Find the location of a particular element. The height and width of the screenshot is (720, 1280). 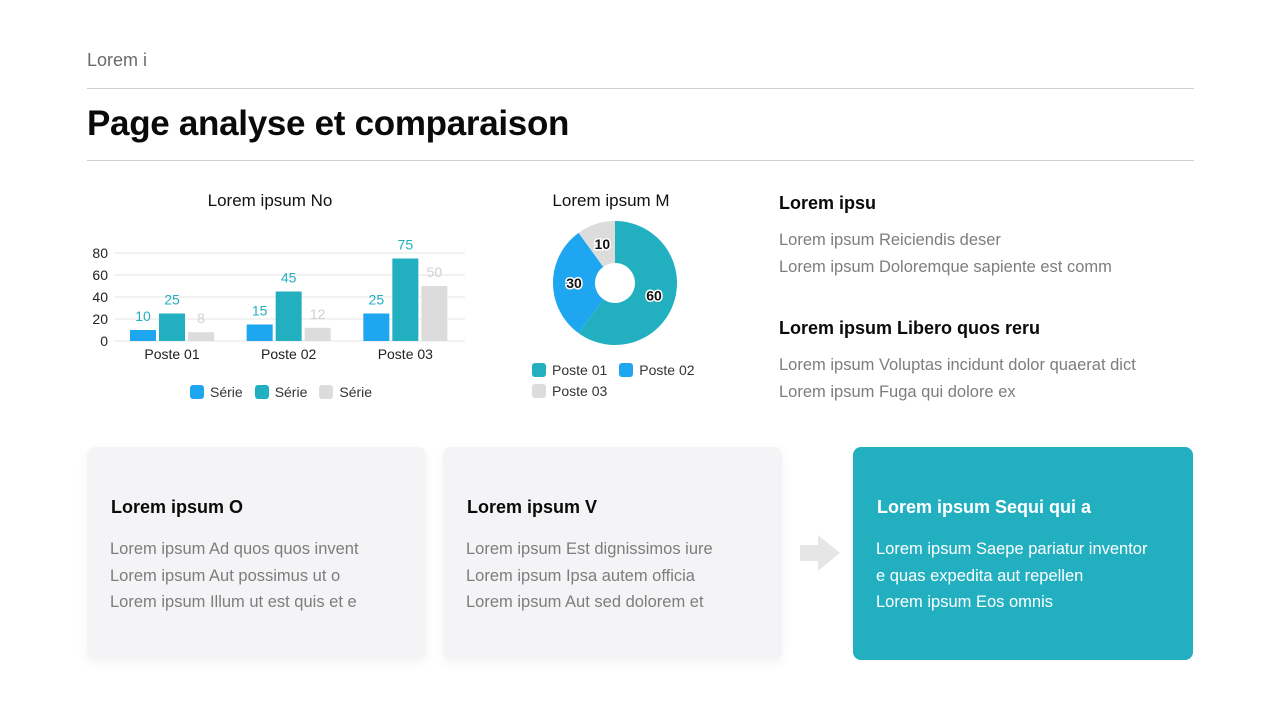

legend-item-poste-03: Poste 03 is located at coordinates (569, 391).